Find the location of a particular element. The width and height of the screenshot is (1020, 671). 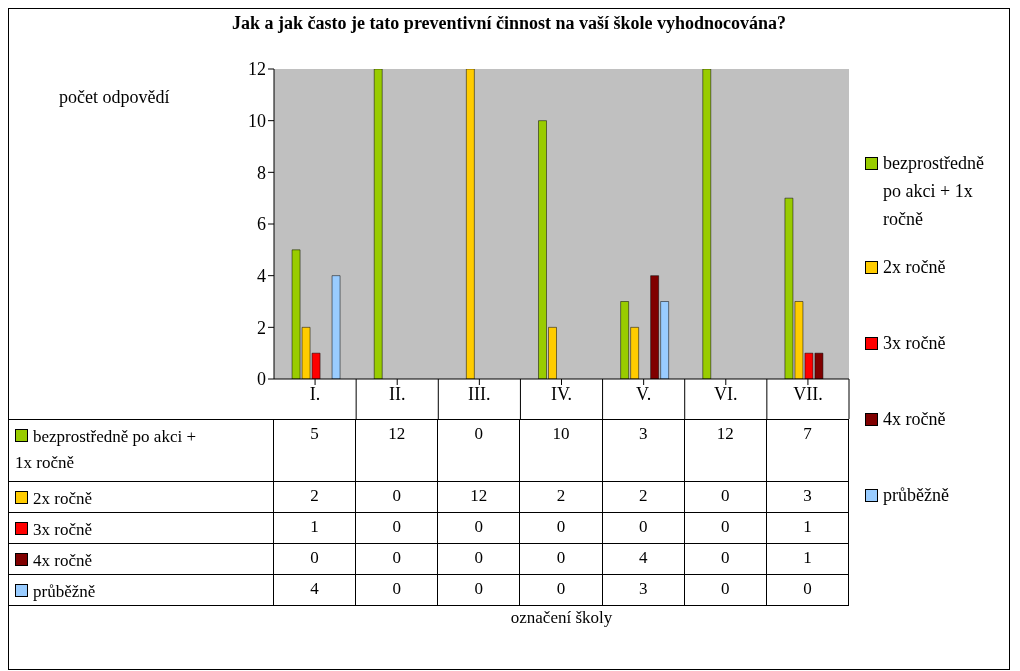

x-tick-label: IV. is located at coordinates (561, 393).